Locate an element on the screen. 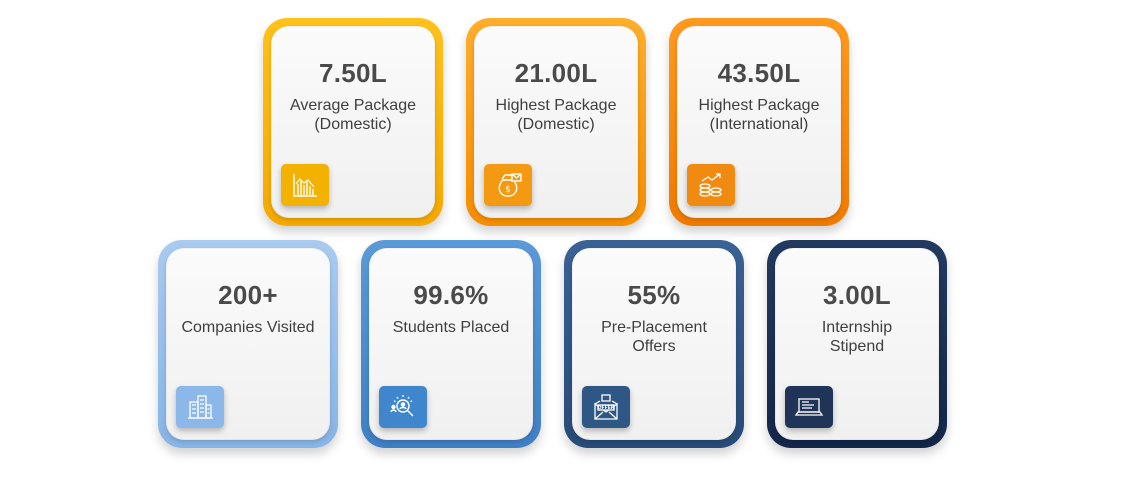  stat-label-line2: Offers is located at coordinates (654, 346).